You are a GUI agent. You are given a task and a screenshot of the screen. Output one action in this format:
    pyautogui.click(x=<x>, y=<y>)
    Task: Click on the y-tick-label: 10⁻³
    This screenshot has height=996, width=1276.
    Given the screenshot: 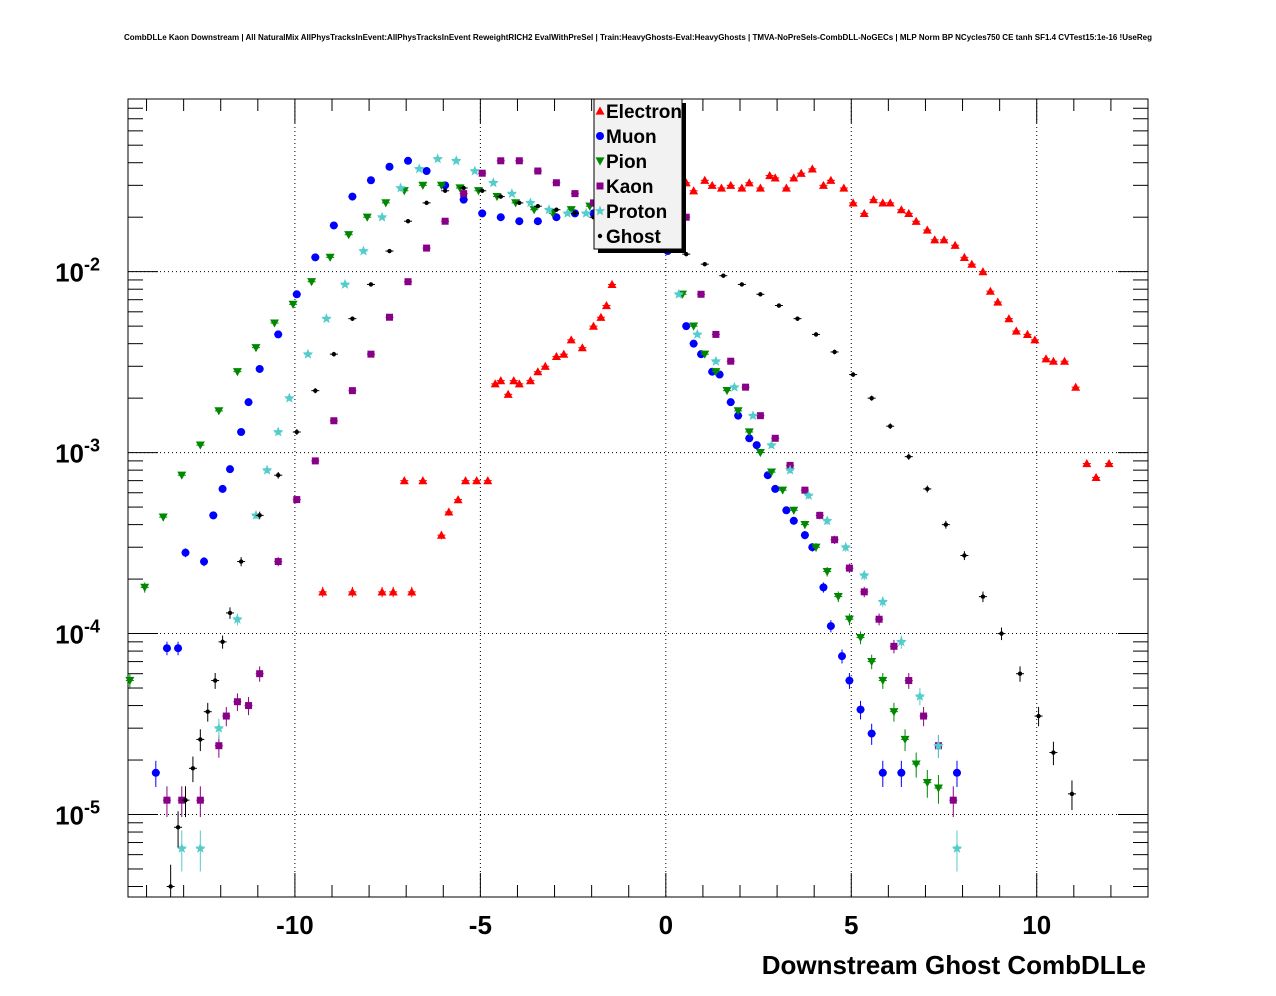 What is the action you would take?
    pyautogui.click(x=77, y=452)
    